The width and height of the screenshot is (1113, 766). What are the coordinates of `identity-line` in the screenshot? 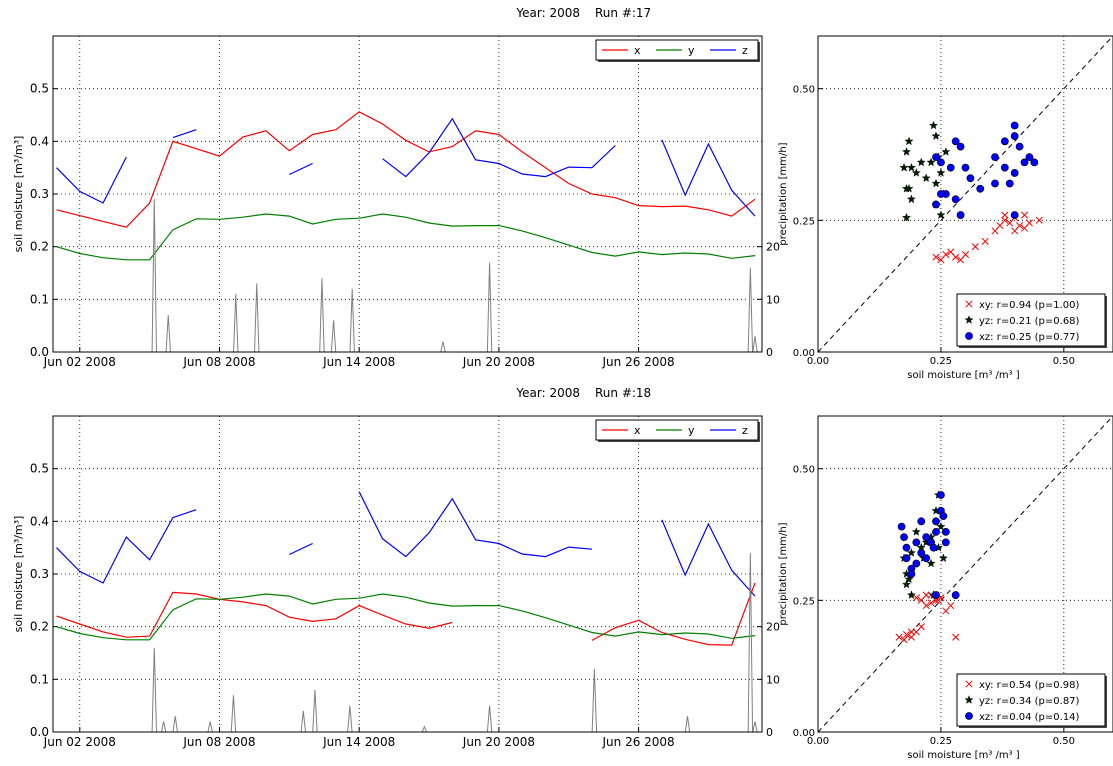 It's located at (965, 574).